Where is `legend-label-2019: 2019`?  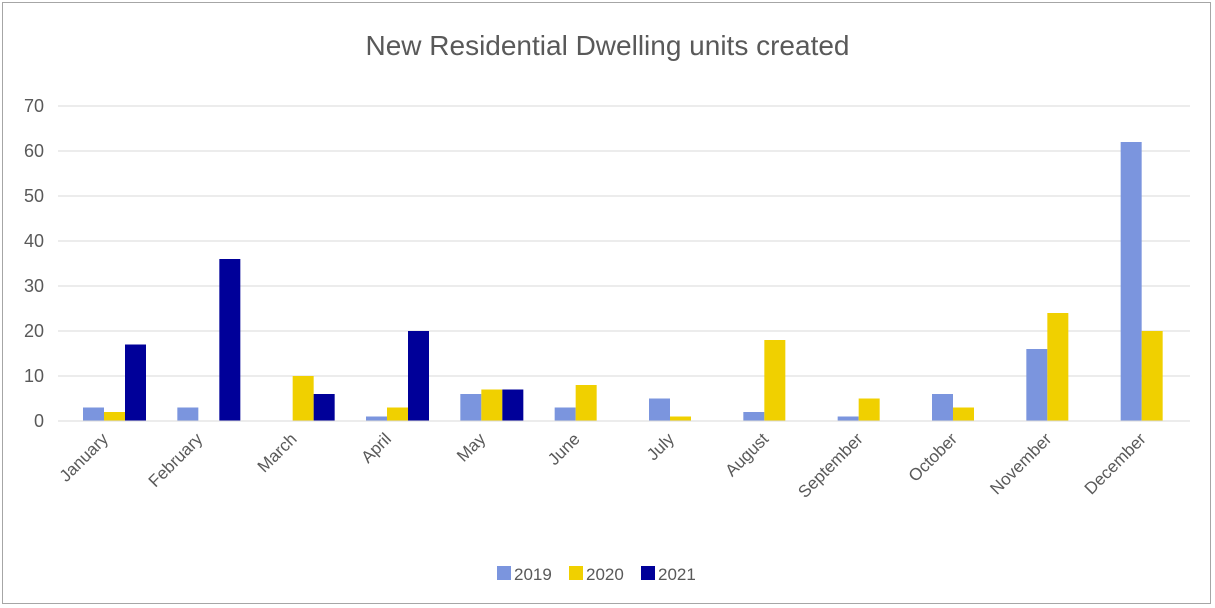 legend-label-2019: 2019 is located at coordinates (533, 574).